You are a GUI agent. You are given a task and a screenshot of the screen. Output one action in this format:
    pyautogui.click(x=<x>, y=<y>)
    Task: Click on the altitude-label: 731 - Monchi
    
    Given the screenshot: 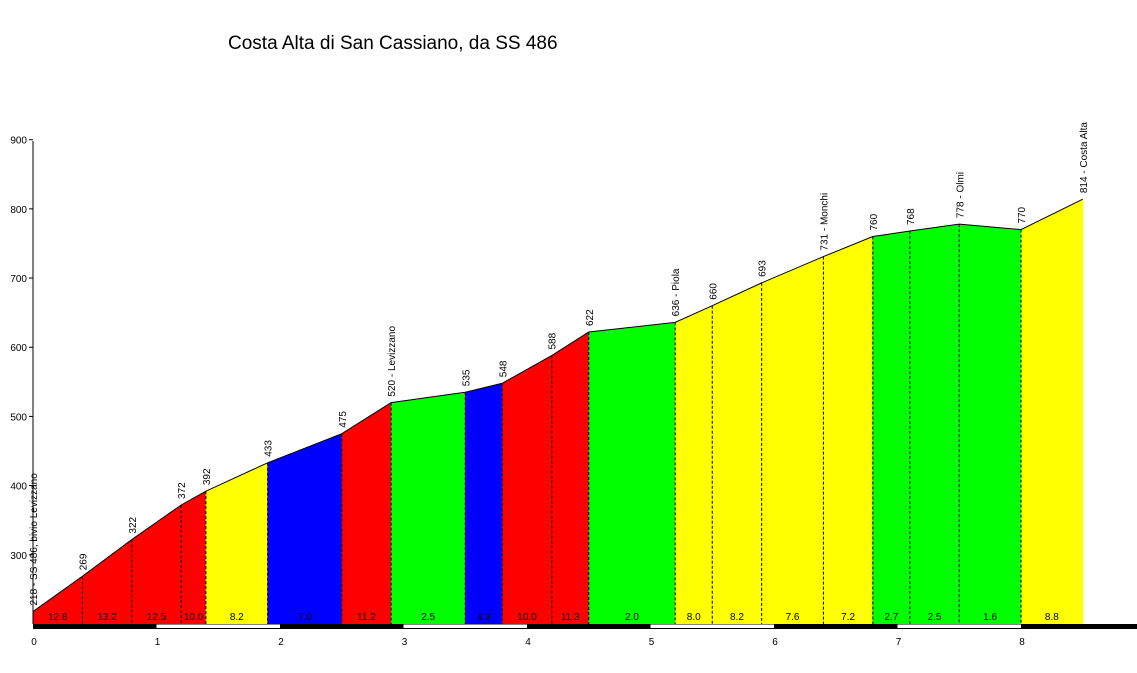 What is the action you would take?
    pyautogui.click(x=824, y=222)
    